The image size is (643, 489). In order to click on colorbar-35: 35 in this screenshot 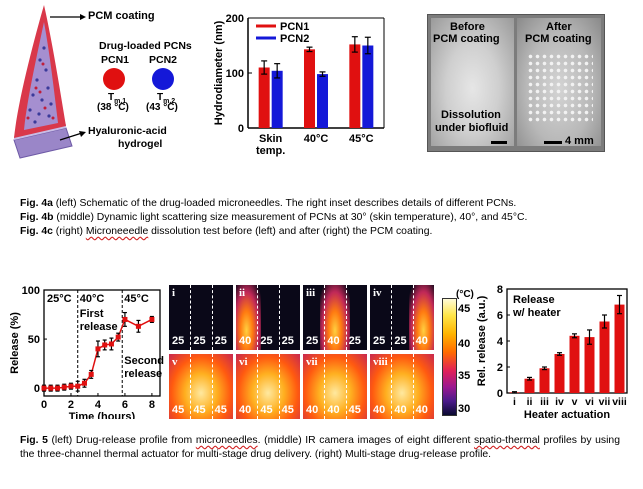, I will do `click(464, 376)`.